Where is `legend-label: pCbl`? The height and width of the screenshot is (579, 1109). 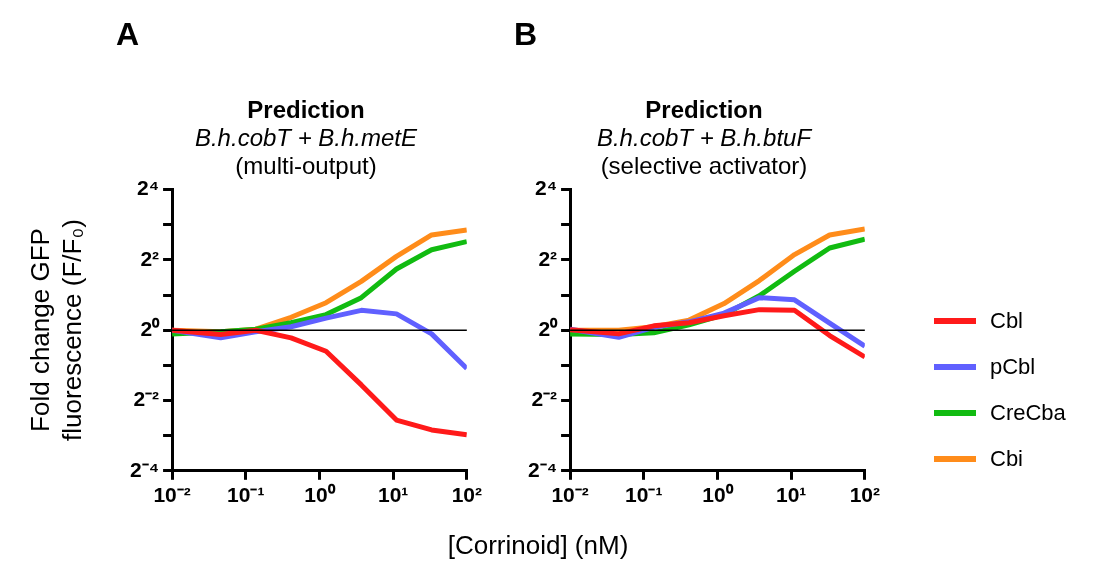 legend-label: pCbl is located at coordinates (1013, 367).